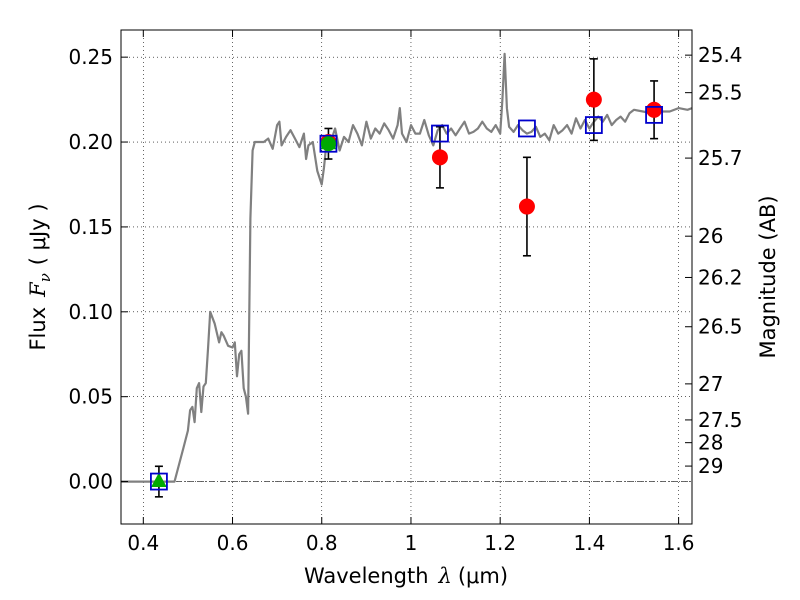 The image size is (800, 600). I want to click on mag-tick-label: 29, so click(710, 466).